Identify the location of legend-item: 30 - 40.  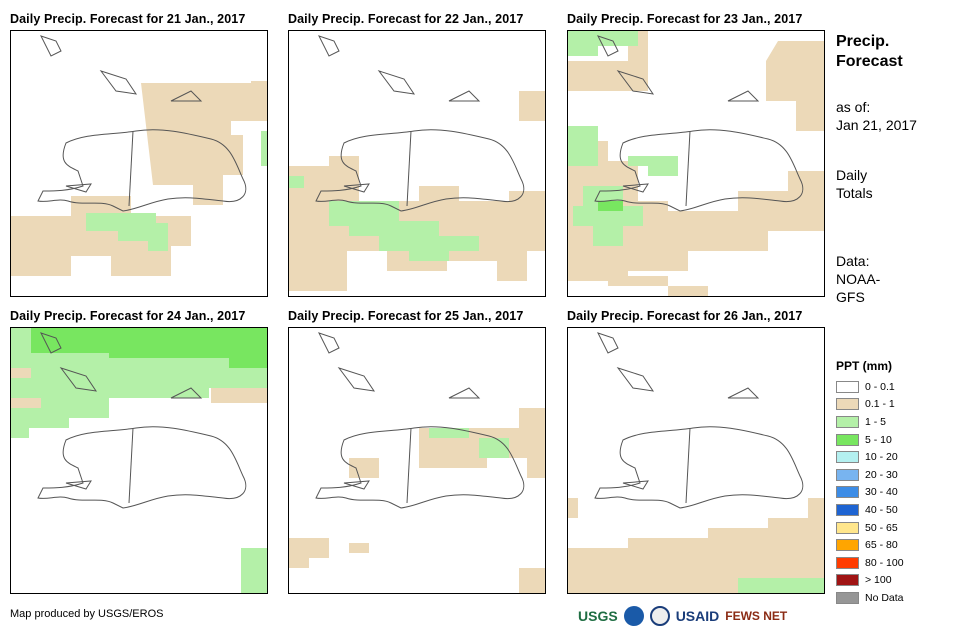
(870, 493).